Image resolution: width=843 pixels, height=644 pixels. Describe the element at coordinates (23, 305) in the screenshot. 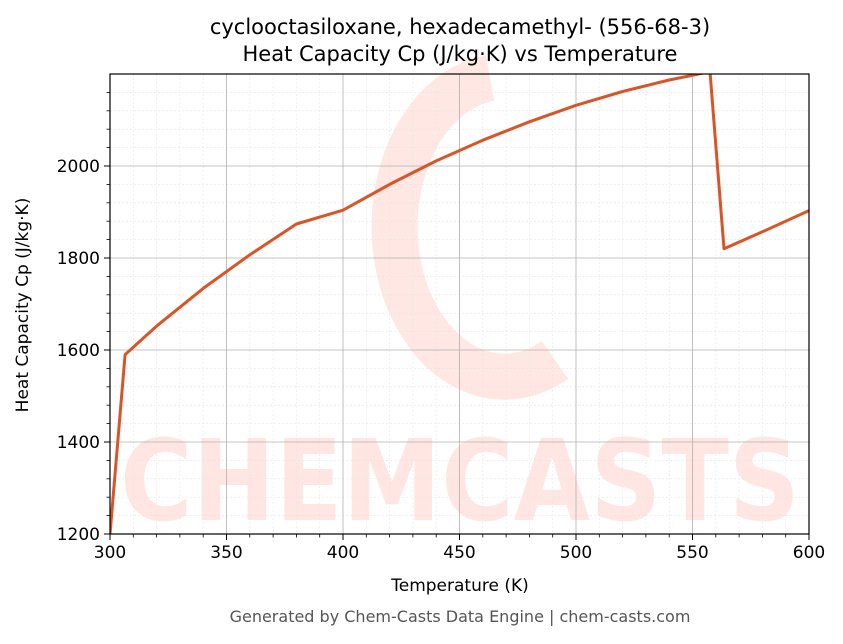

I see `y-axis-label: Heat Capacity Cp (J/kg·K)` at that location.